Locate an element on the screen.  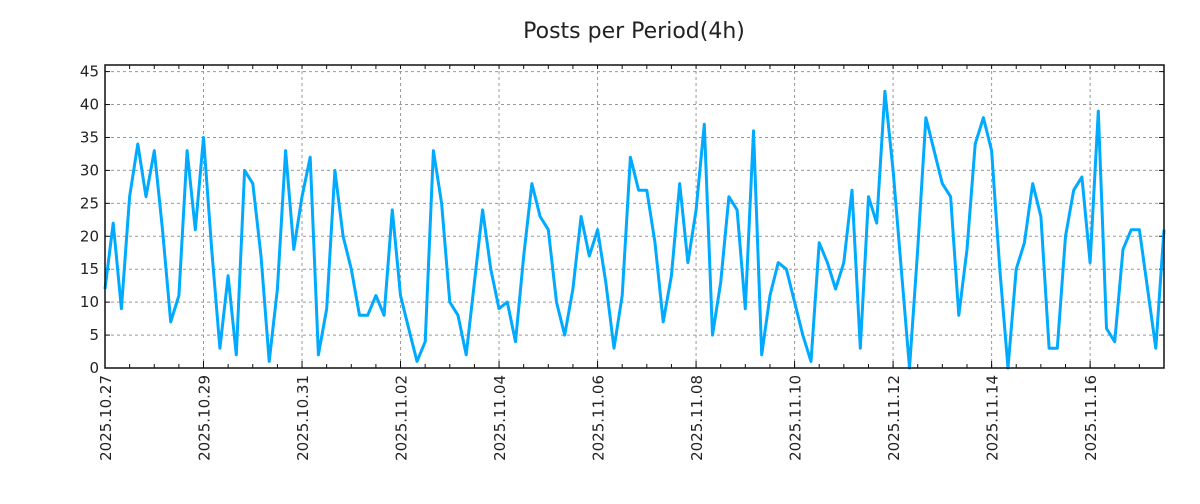
x-tick-label: 2025.11.14 is located at coordinates (993, 418).